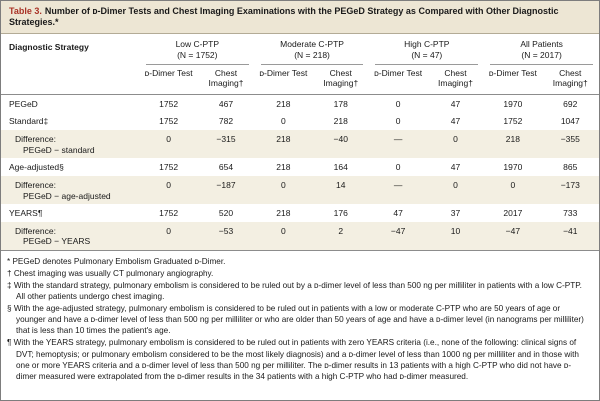 The height and width of the screenshot is (401, 600). I want to click on column-group-all-patients: All Patients (N = 2017), so click(541, 49).